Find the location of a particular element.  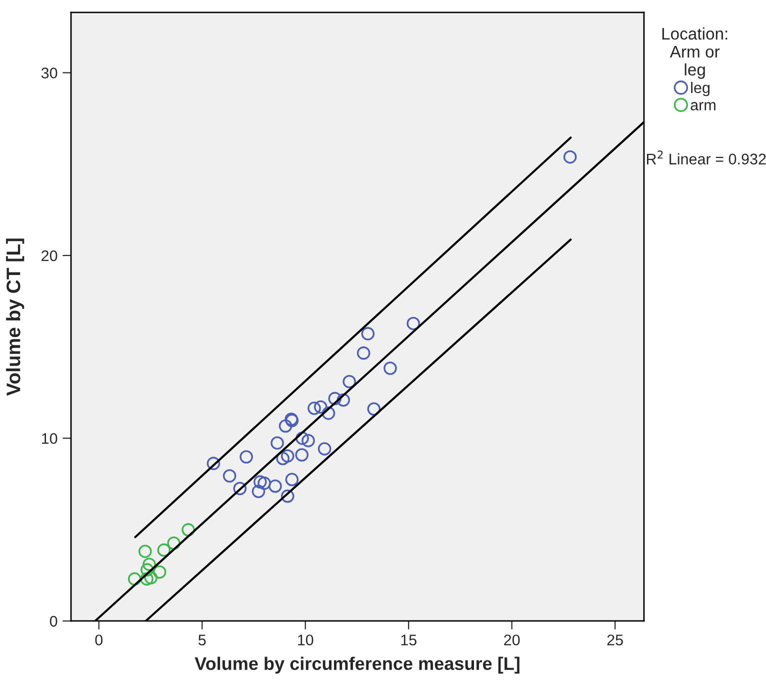

legend-title: Location: Arm or leg is located at coordinates (695, 53).